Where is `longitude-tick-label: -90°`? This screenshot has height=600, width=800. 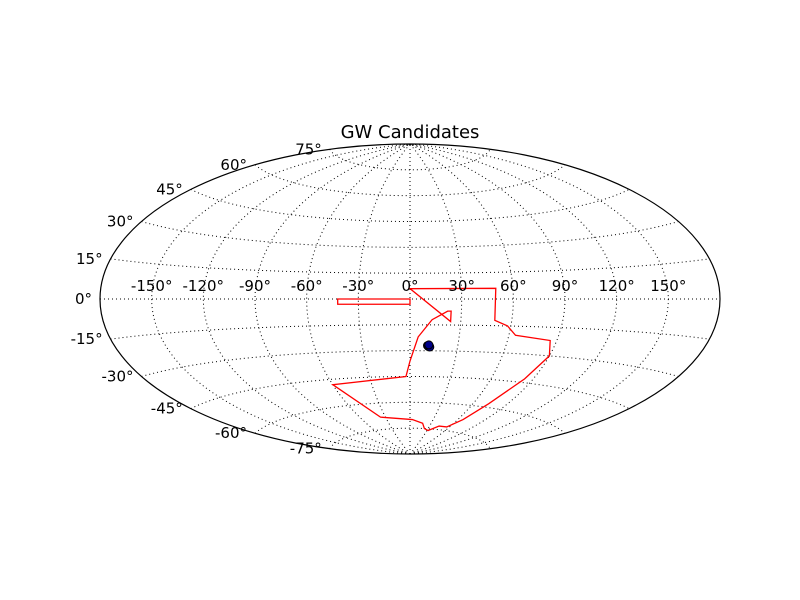
longitude-tick-label: -90° is located at coordinates (255, 286).